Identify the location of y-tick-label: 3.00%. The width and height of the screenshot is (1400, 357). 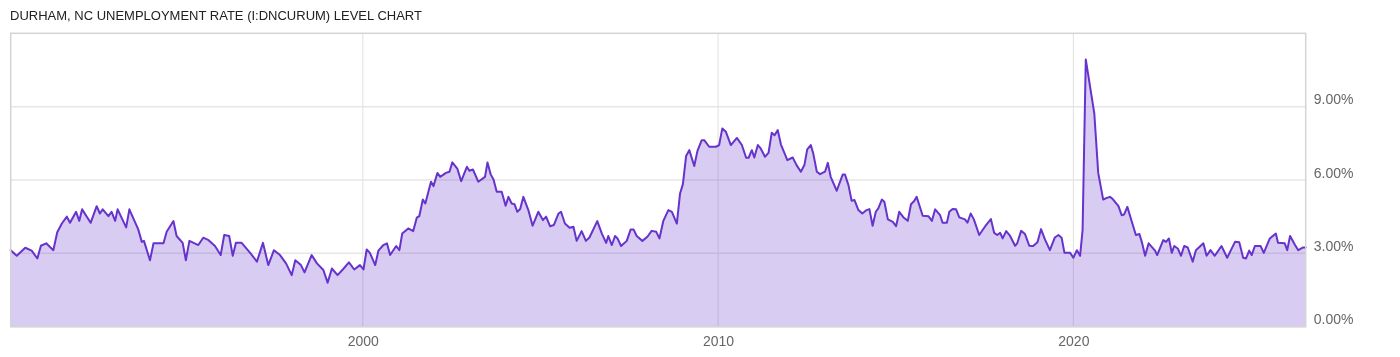
(1333, 246).